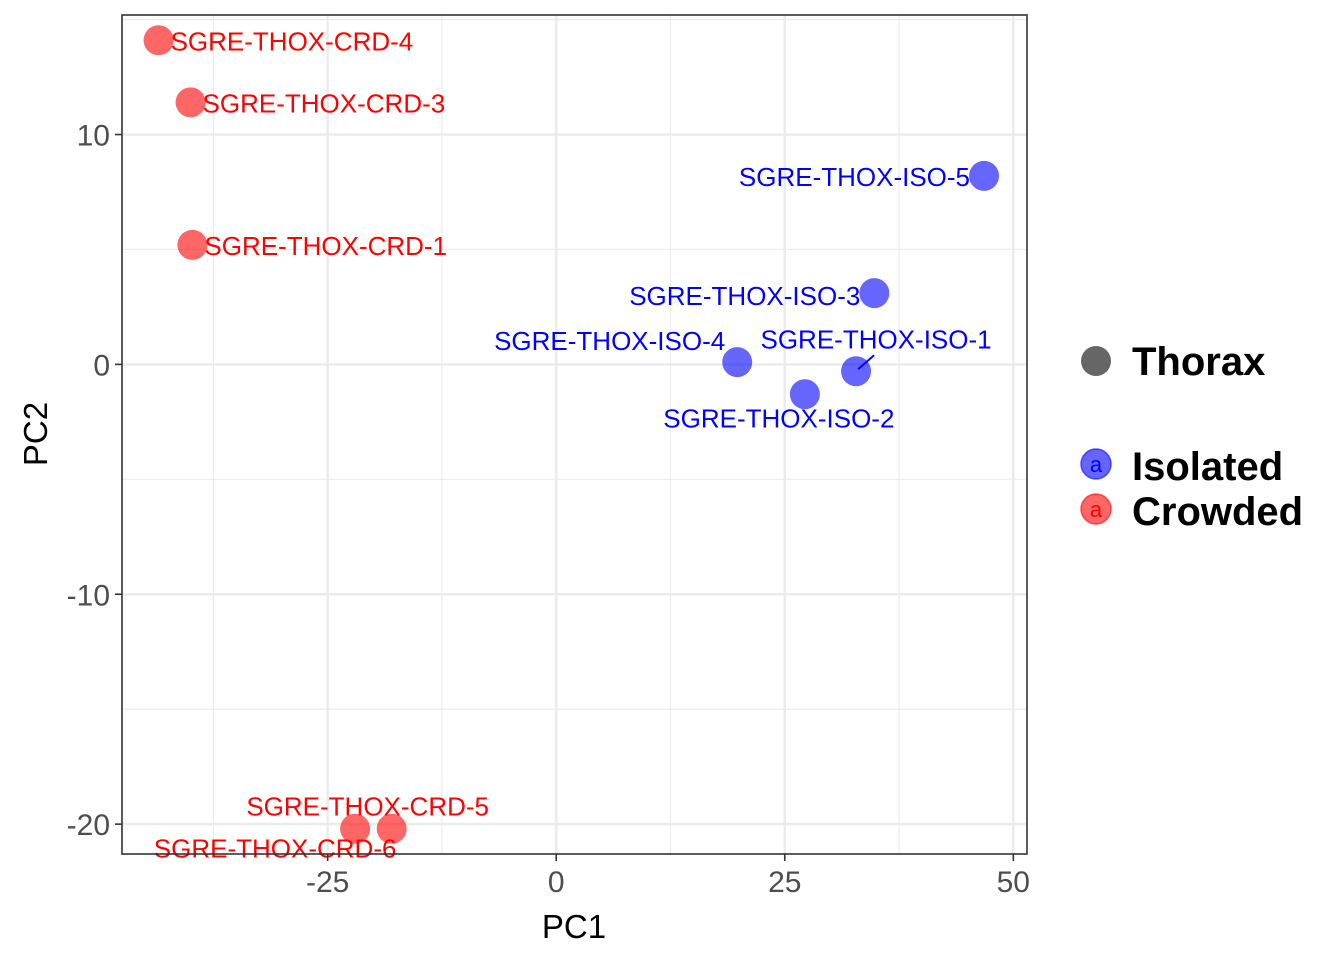 The image size is (1344, 960). I want to click on legend-item-isolated: a Isolated, so click(1181, 467).